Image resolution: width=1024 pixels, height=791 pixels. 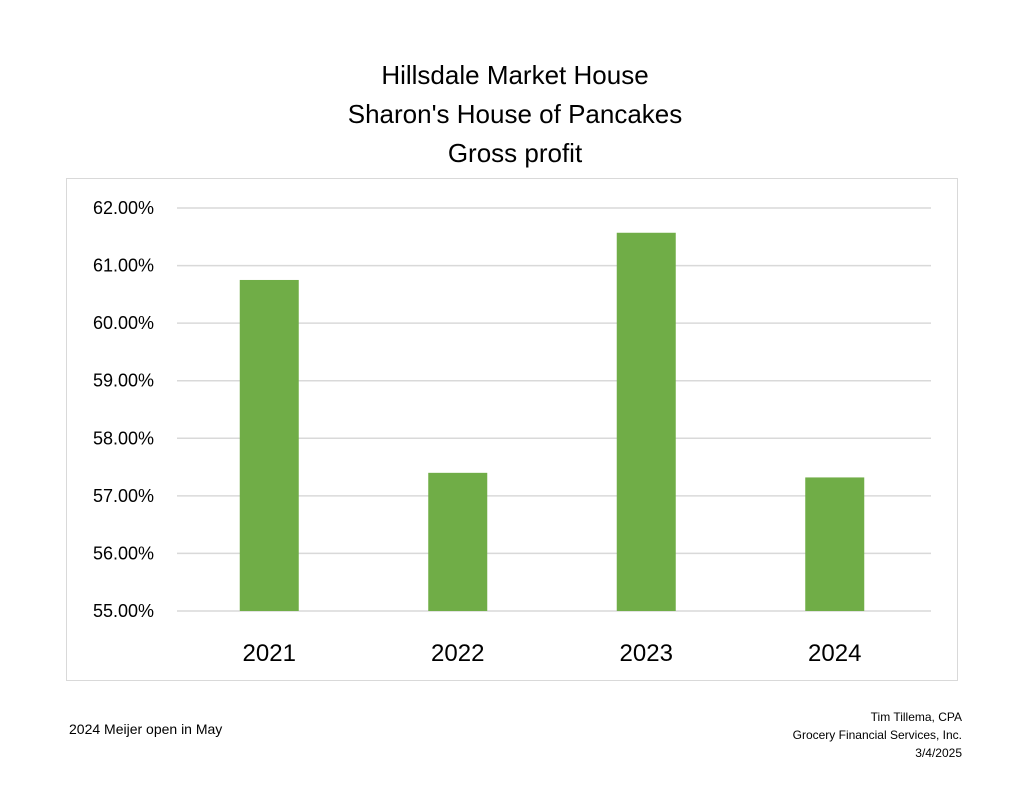 I want to click on bar-2022, so click(x=458, y=541).